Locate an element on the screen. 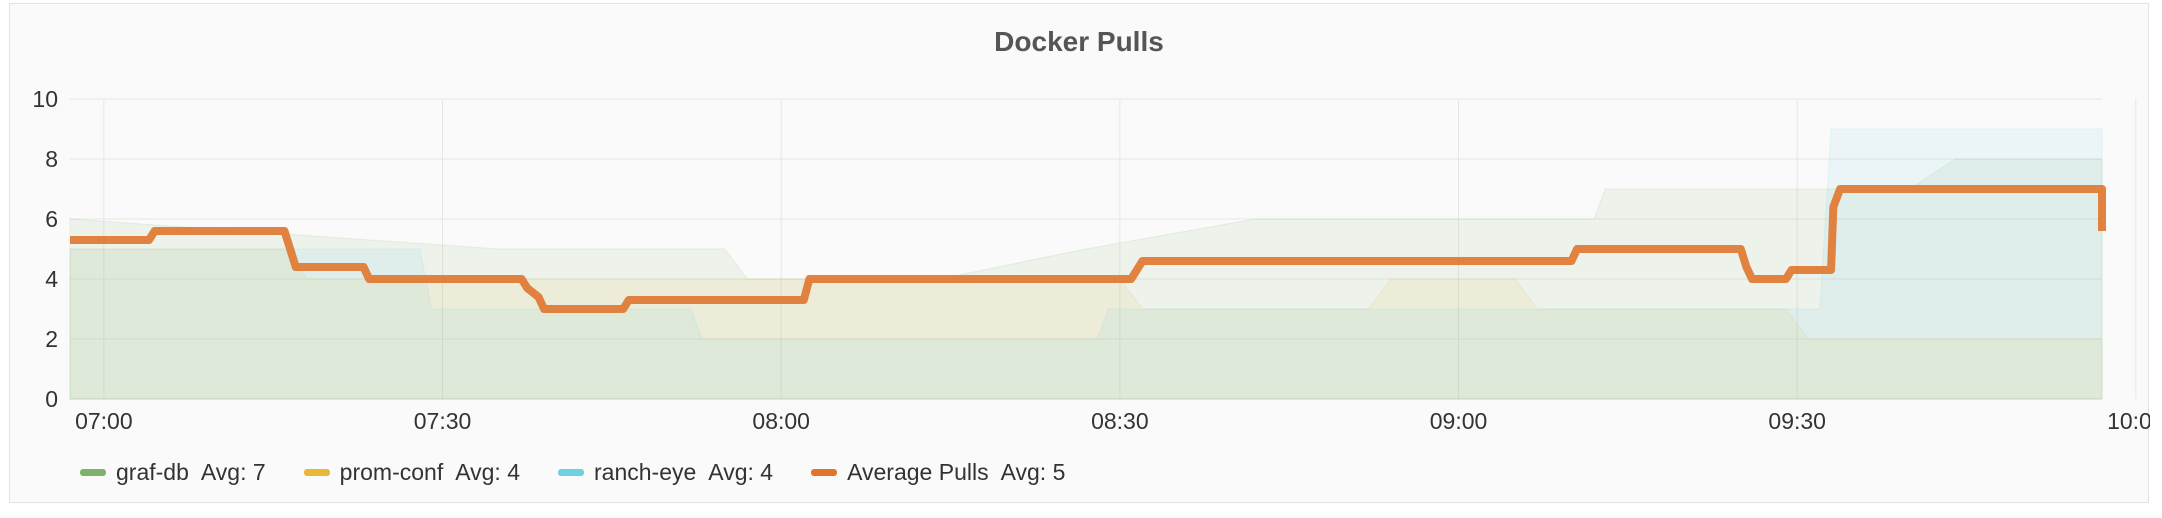 The image size is (2162, 518). x-tick-label: 10:00 is located at coordinates (2128, 421).